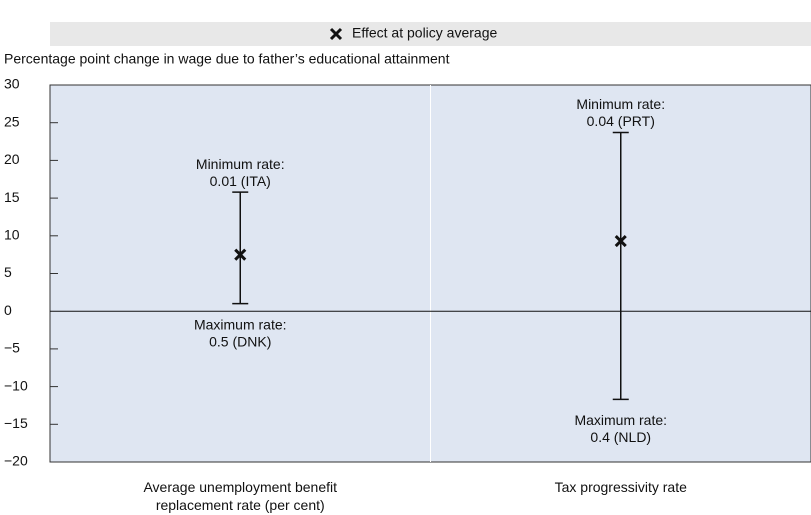 This screenshot has height=515, width=811. What do you see at coordinates (12, 197) in the screenshot?
I see `y-tick-label: 15` at bounding box center [12, 197].